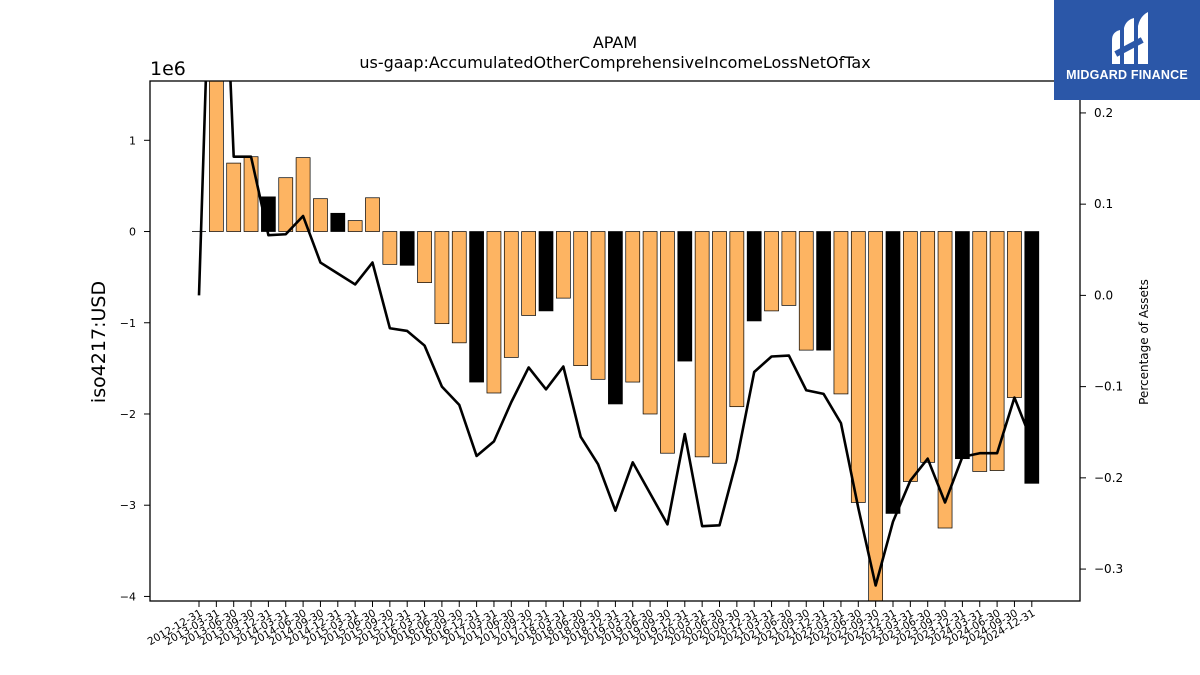 This screenshot has width=1200, height=675. What do you see at coordinates (132, 140) in the screenshot?
I see `y-tick-label: 1` at bounding box center [132, 140].